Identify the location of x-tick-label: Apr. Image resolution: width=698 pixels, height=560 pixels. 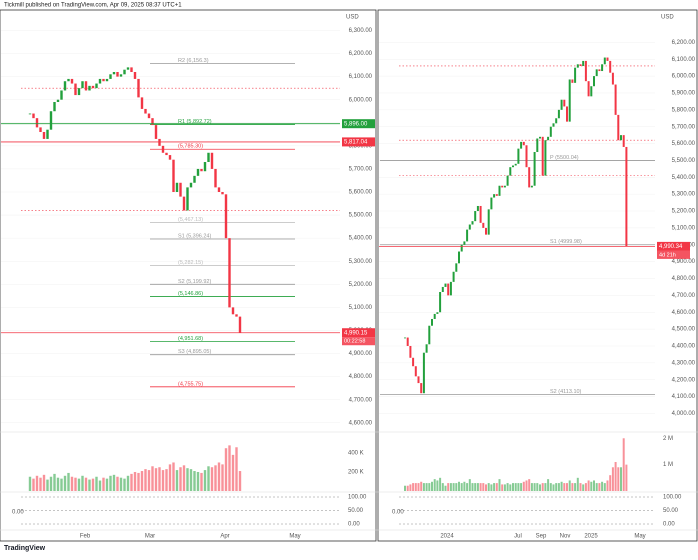
(224, 537).